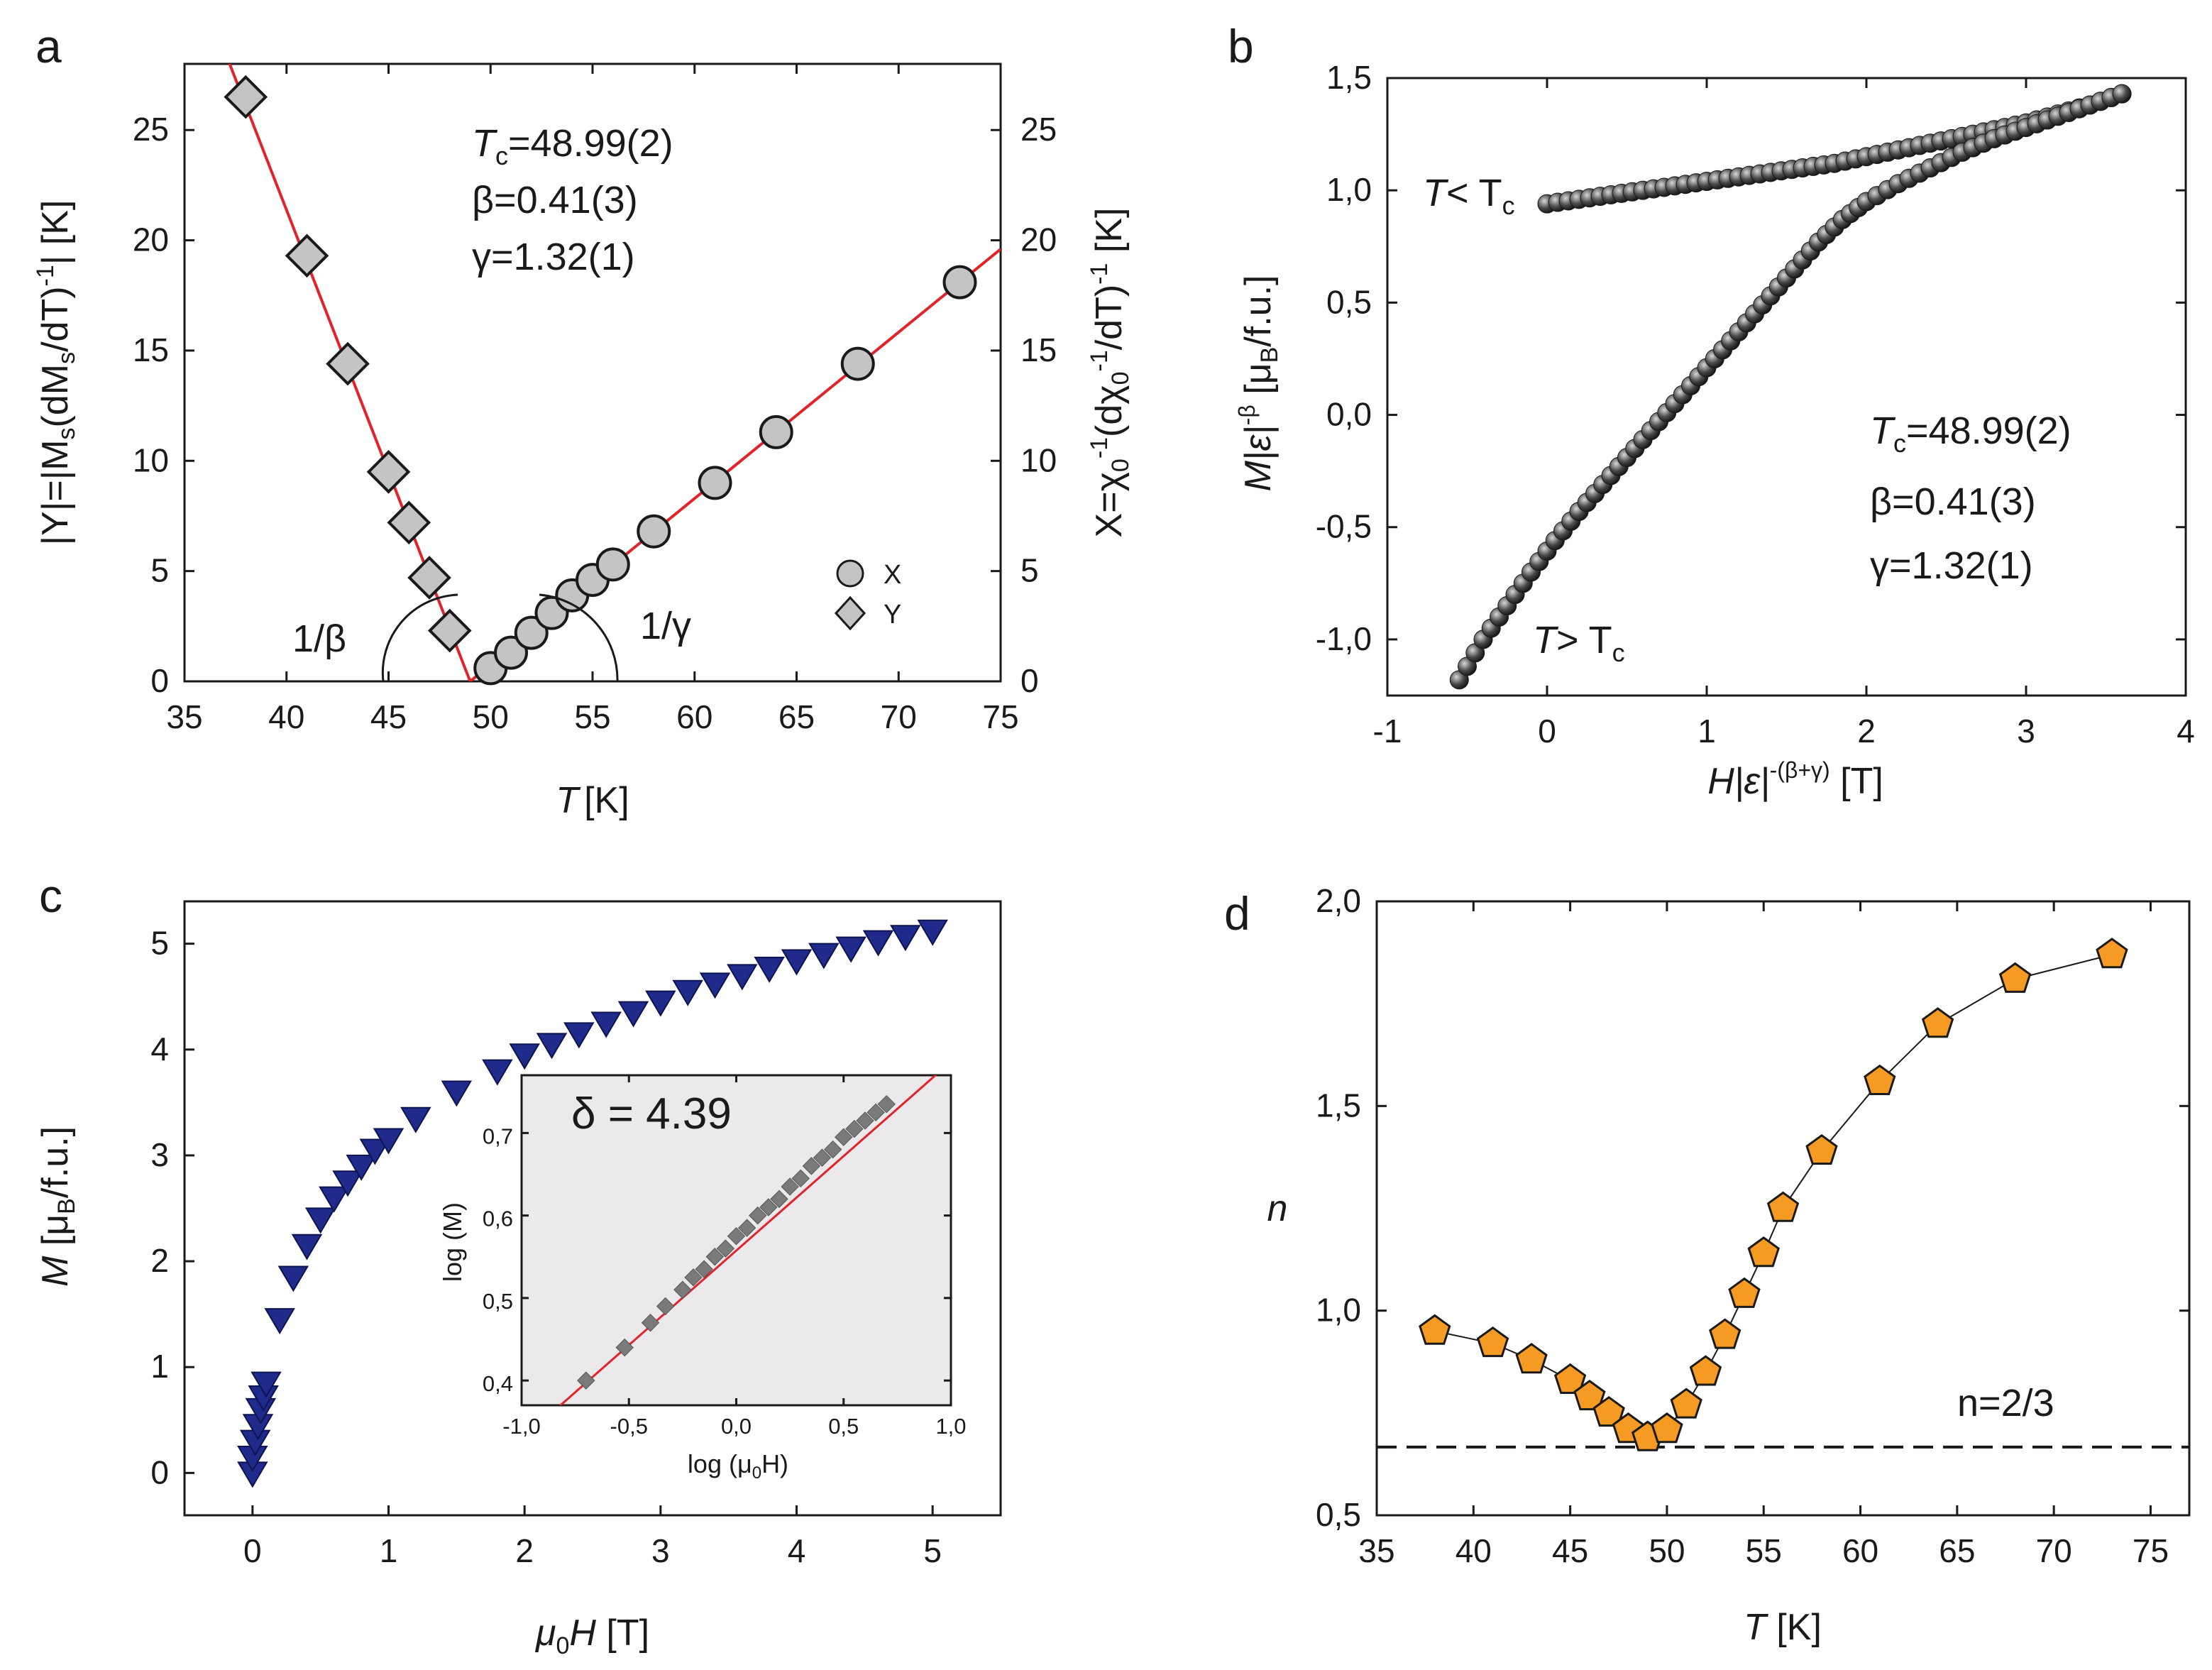 This screenshot has width=2212, height=1670. What do you see at coordinates (159, 943) in the screenshot?
I see `panel-c-y-tick-label: 5` at bounding box center [159, 943].